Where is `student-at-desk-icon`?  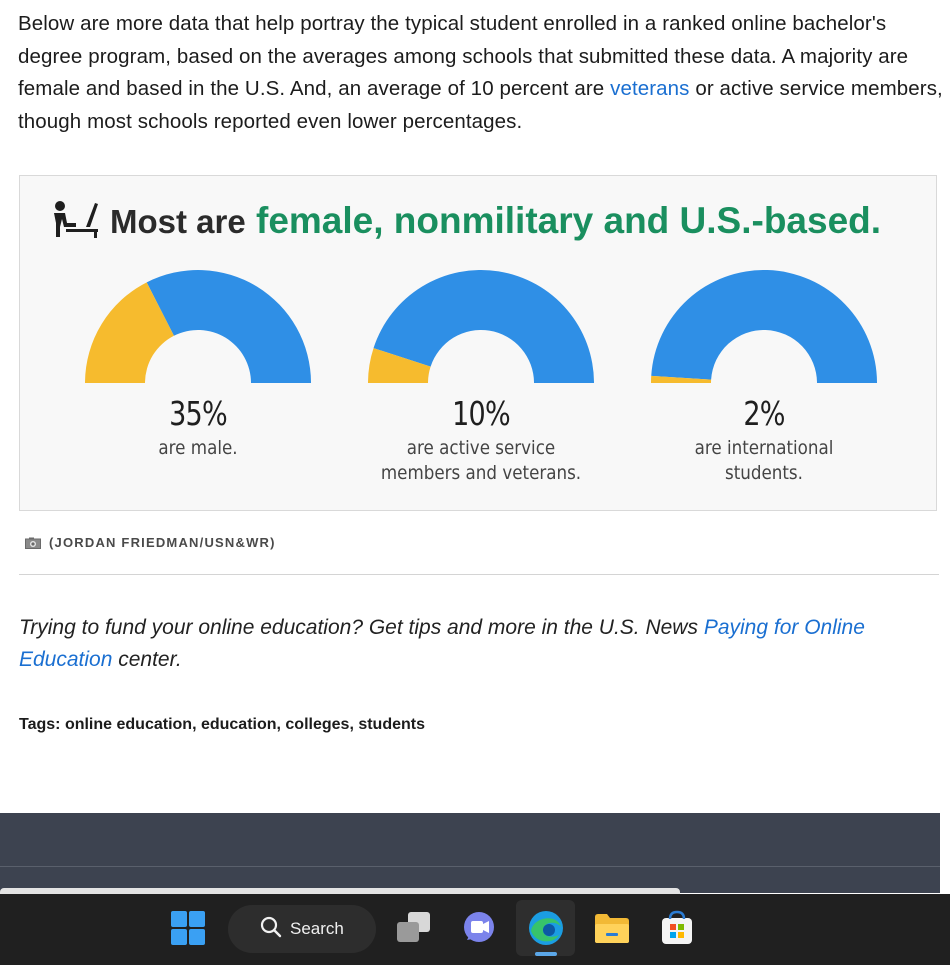 student-at-desk-icon is located at coordinates (75, 225).